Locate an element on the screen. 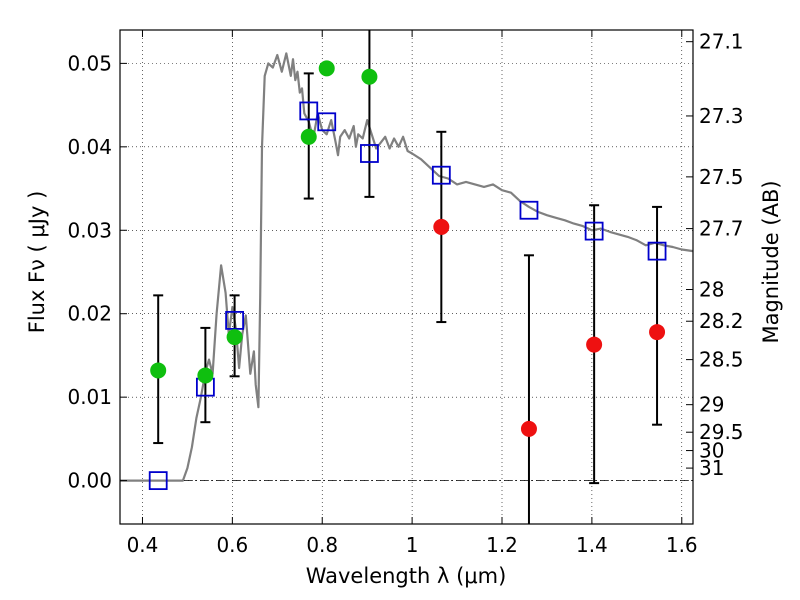 This screenshot has width=800, height=600. magnitude-tick-label: 27.3 is located at coordinates (721, 116).